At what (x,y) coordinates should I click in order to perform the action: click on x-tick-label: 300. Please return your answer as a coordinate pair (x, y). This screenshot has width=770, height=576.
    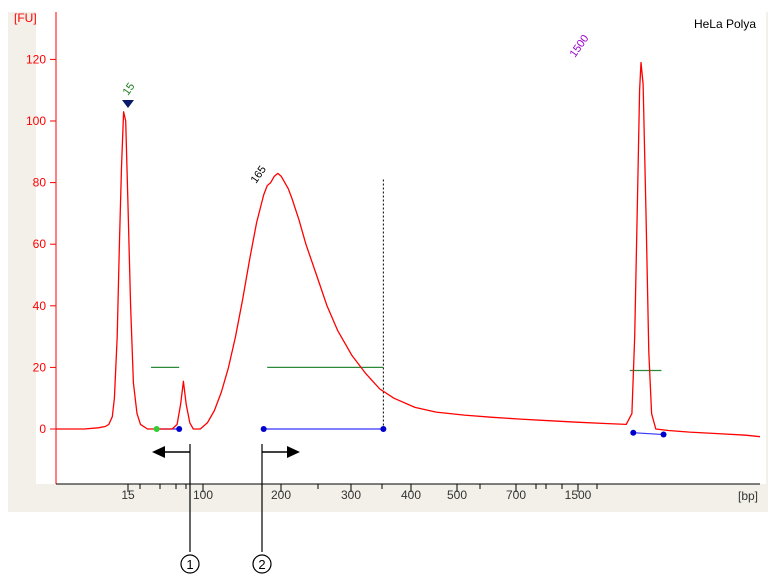
    Looking at the image, I should click on (351, 495).